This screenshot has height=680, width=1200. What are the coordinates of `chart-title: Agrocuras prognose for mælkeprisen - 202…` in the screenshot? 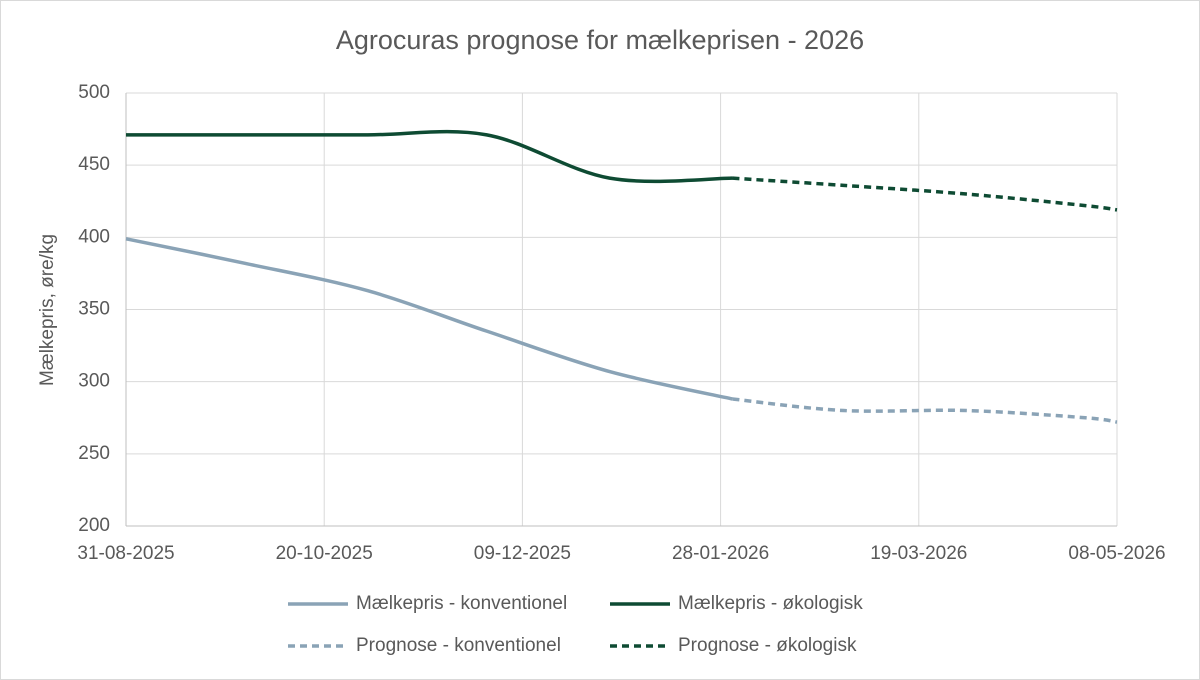 It's located at (600, 40).